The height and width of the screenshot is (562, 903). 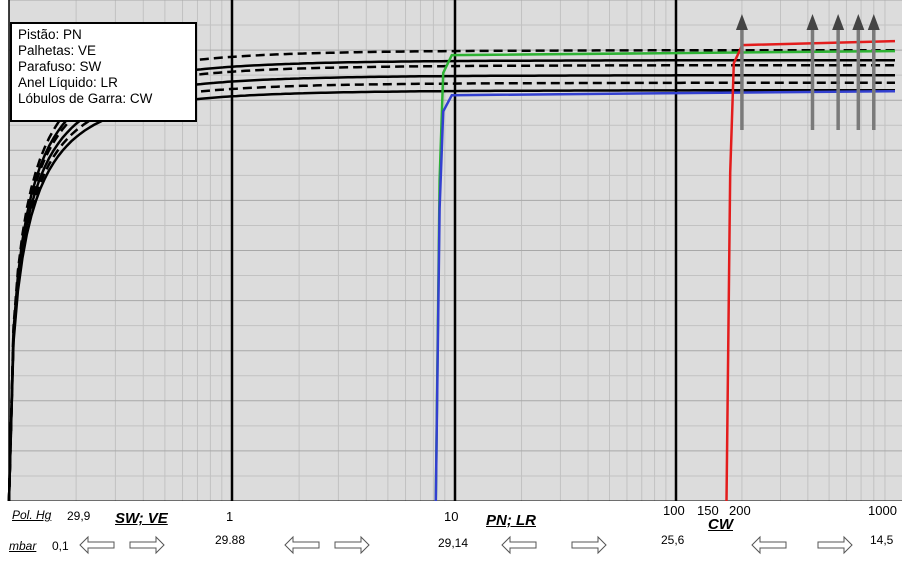 What do you see at coordinates (807, 72) in the screenshot?
I see `up-arrows` at bounding box center [807, 72].